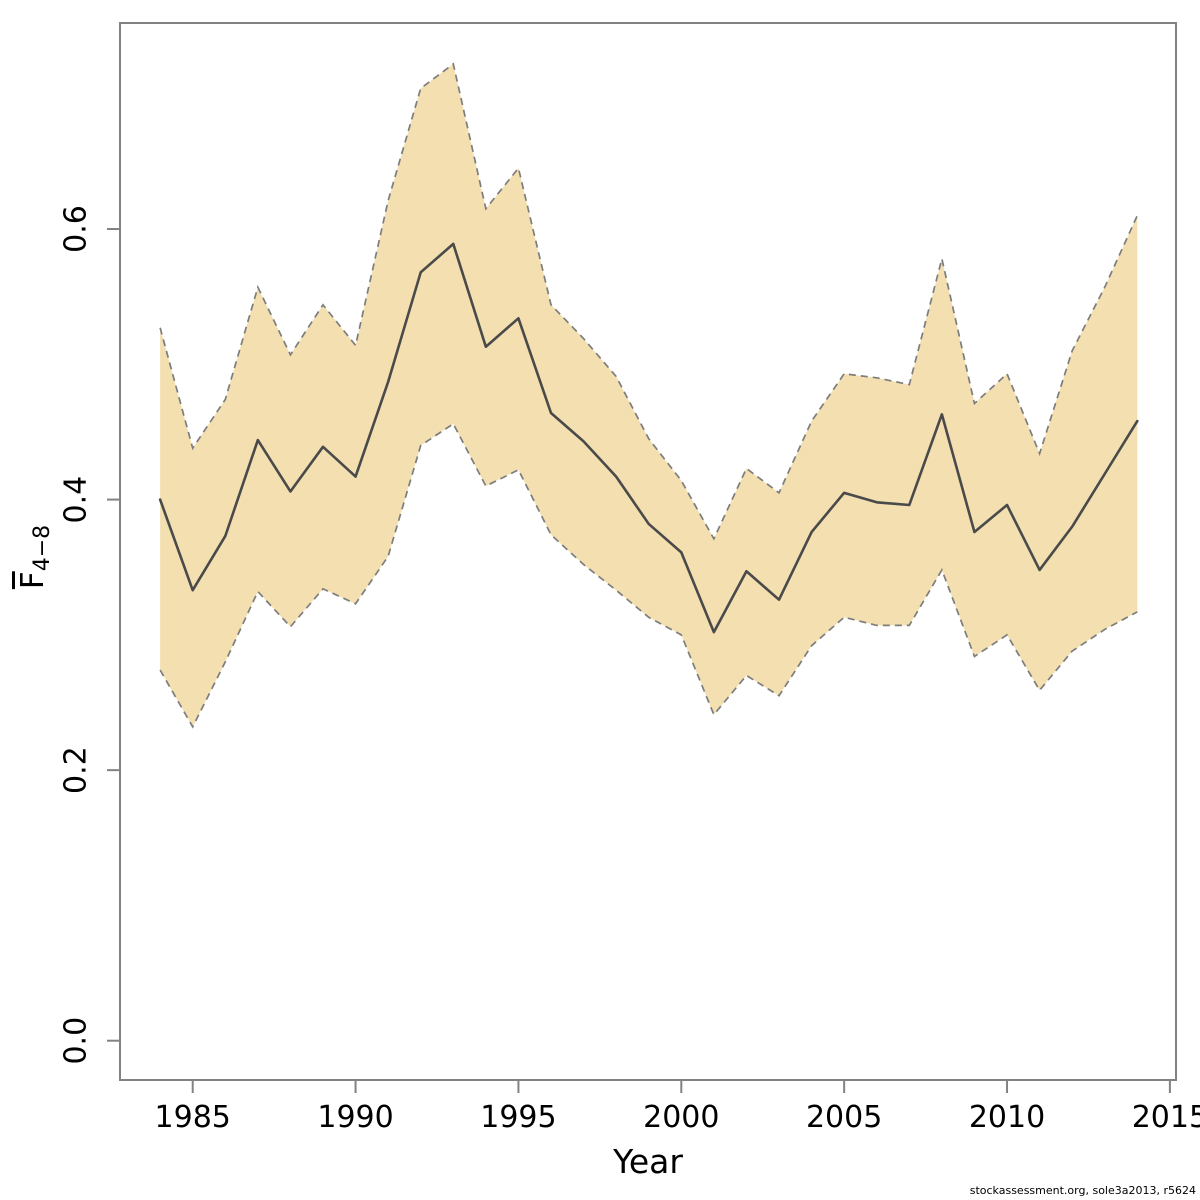  I want to click on x-tick-label: 1985, so click(193, 1117).